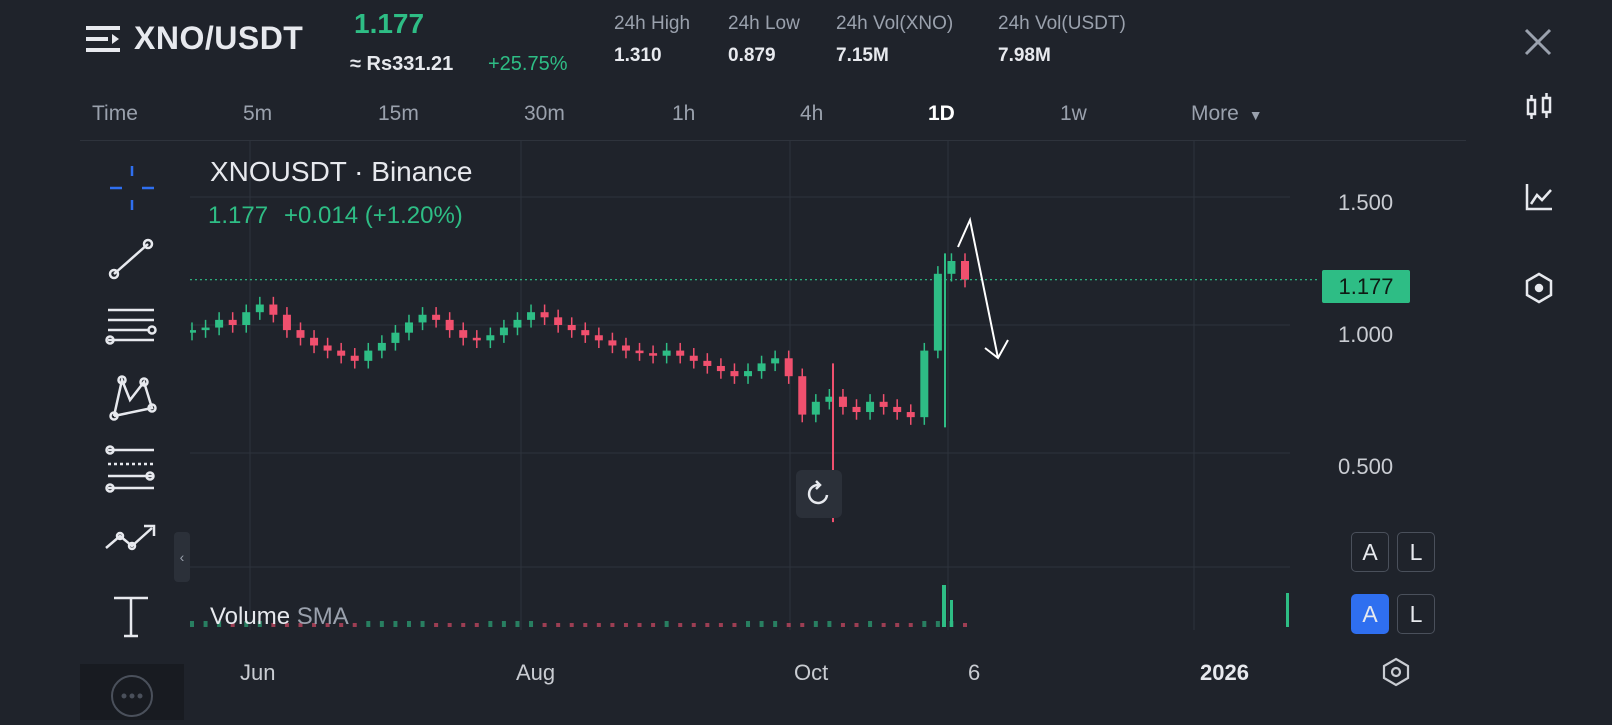 The width and height of the screenshot is (1612, 725). Describe the element at coordinates (132, 692) in the screenshot. I see `more-tools-icon` at that location.